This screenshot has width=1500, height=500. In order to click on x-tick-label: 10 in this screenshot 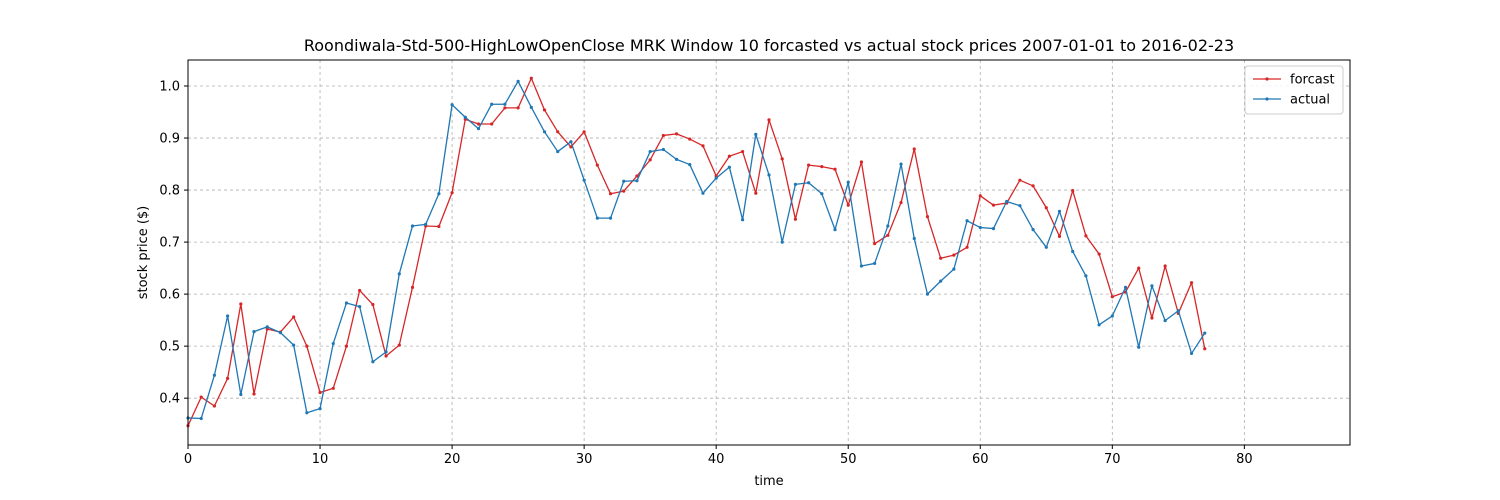, I will do `click(320, 459)`.